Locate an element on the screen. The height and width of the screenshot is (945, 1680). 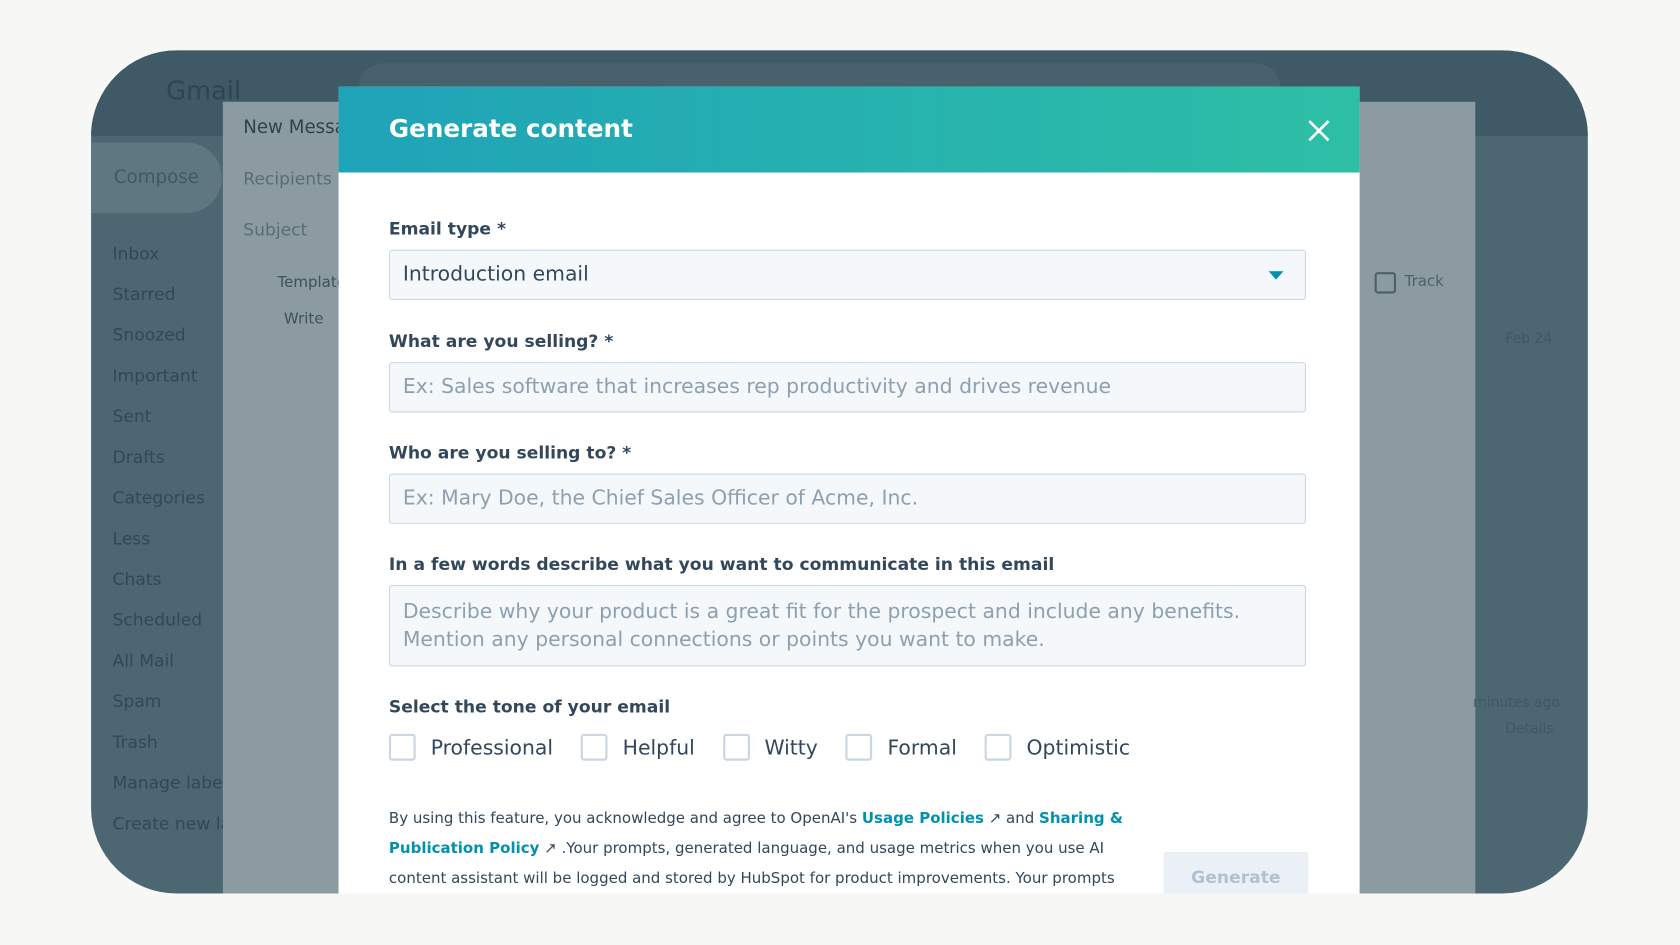
field-label: Who are you selling to? * is located at coordinates (510, 452).